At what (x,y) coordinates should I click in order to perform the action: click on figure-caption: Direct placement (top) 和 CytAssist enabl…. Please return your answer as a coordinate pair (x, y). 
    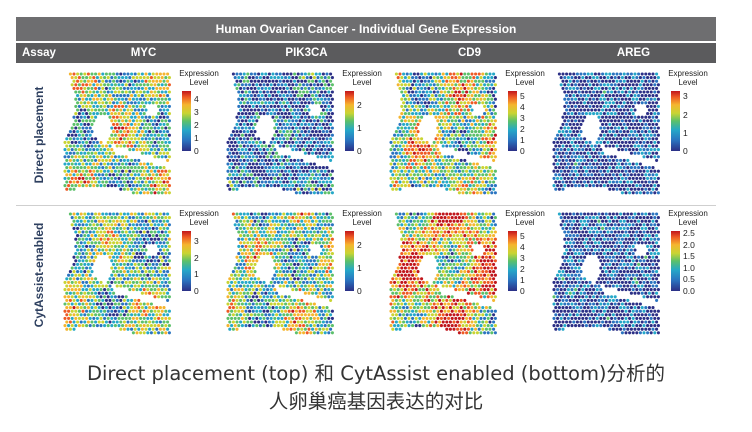
    Looking at the image, I should click on (376, 388).